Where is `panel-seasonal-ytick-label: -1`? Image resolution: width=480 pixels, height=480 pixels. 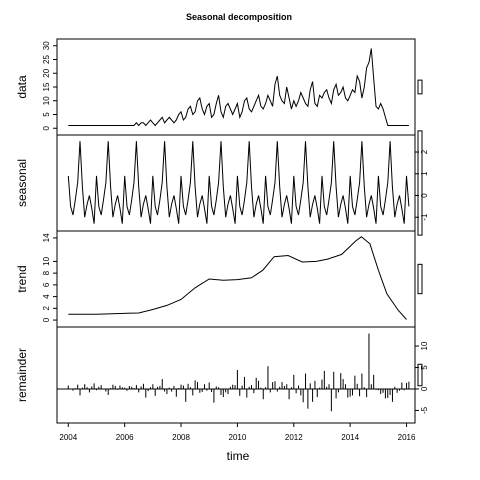 panel-seasonal-ytick-label: -1 is located at coordinates (424, 217).